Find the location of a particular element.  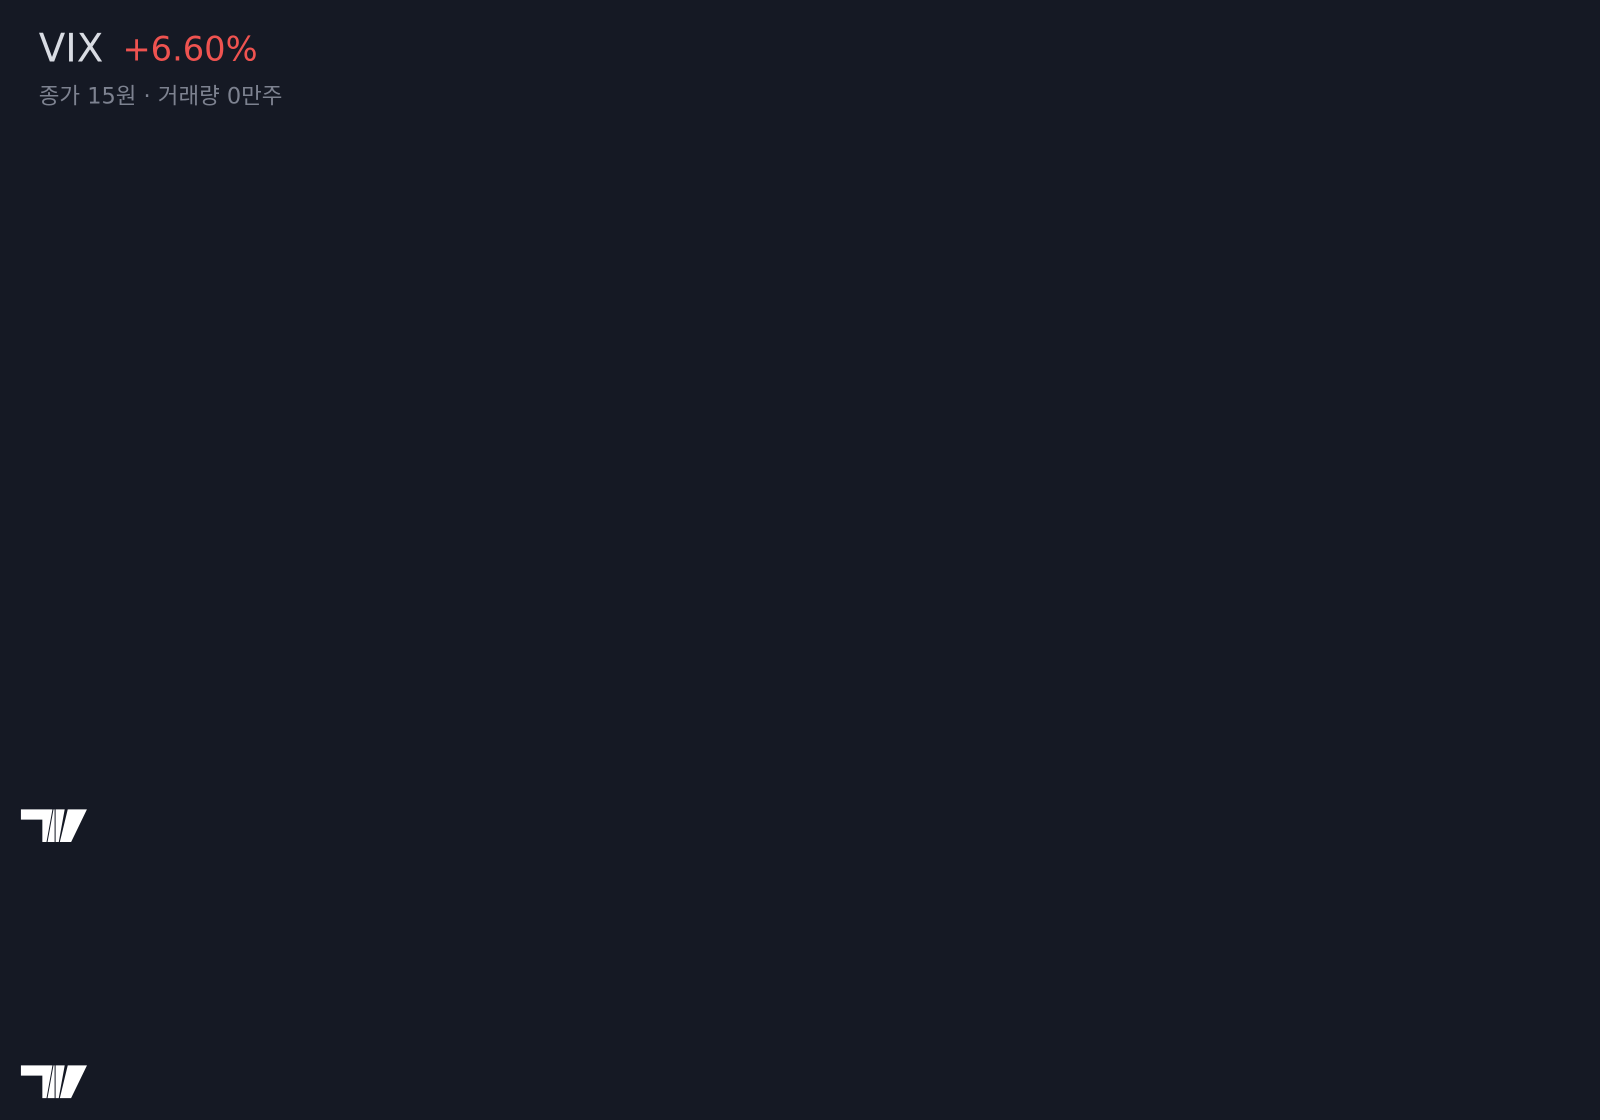

watermark-logo is located at coordinates (54, 954).